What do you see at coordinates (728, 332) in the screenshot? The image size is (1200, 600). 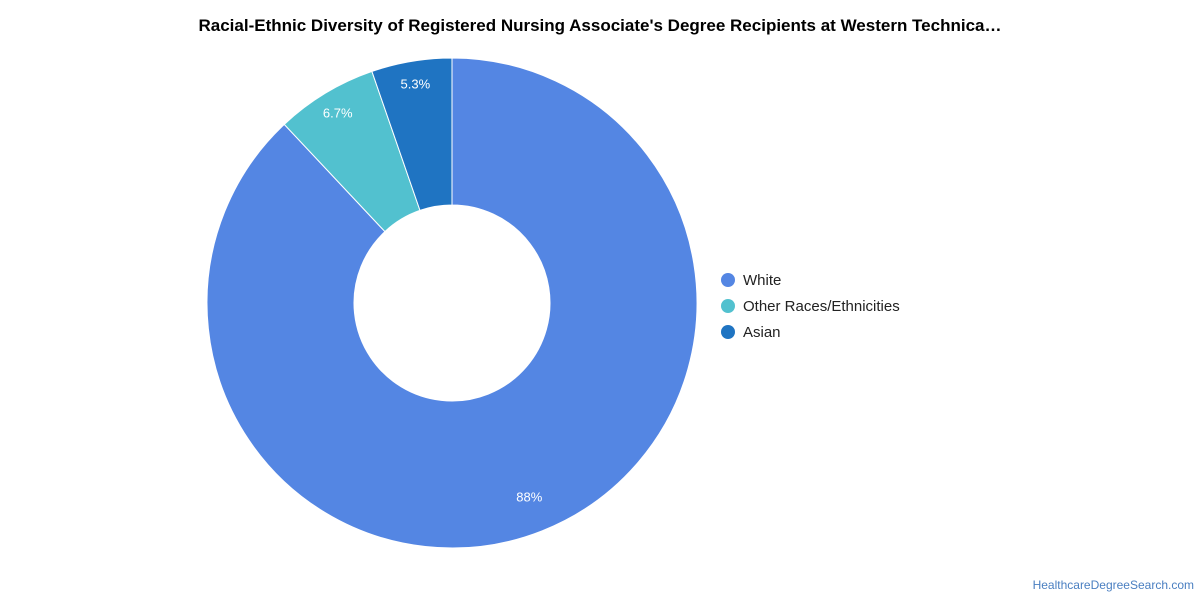 I see `legend-swatch-asian` at bounding box center [728, 332].